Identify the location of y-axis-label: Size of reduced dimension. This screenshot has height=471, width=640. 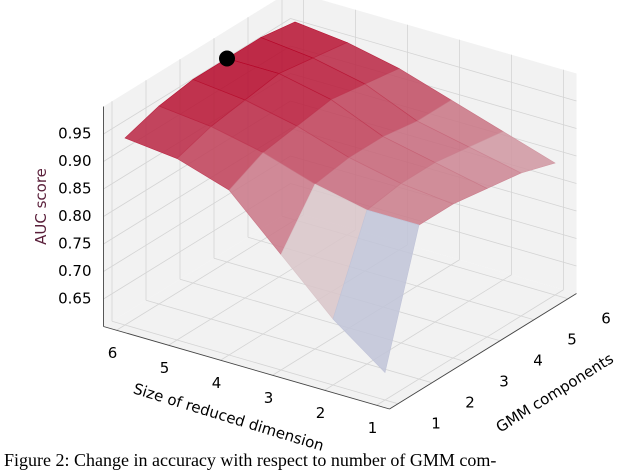
(228, 417).